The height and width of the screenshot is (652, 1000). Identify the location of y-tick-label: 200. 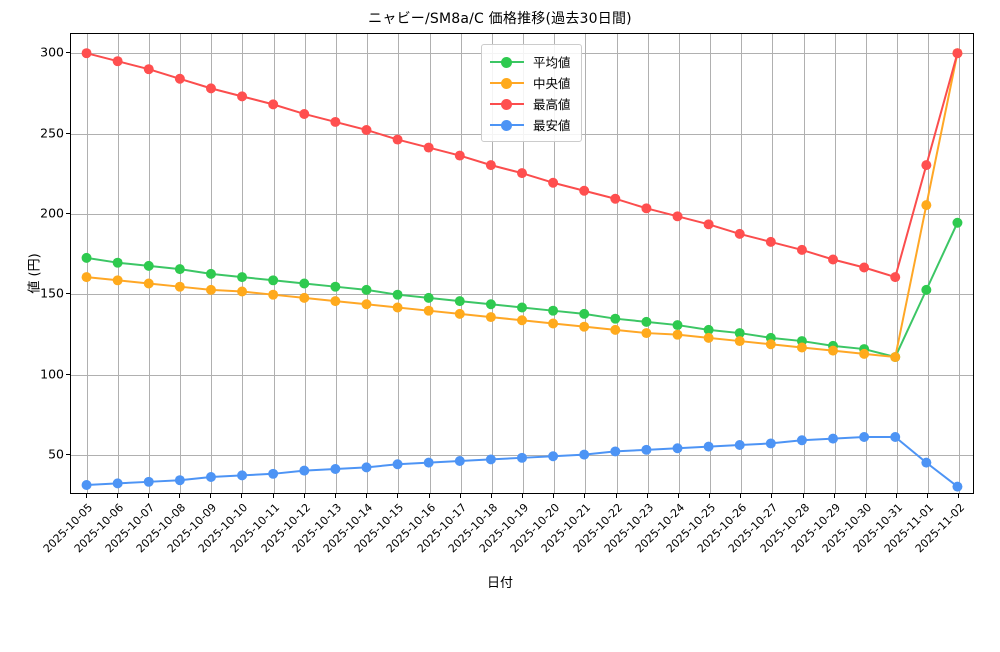
(52, 213).